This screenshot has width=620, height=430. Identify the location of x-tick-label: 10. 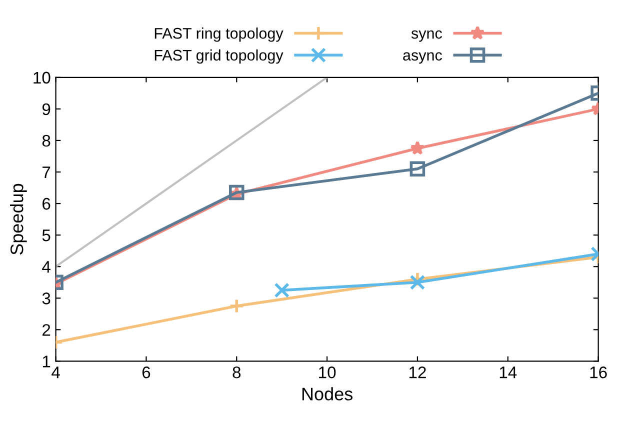
(327, 372).